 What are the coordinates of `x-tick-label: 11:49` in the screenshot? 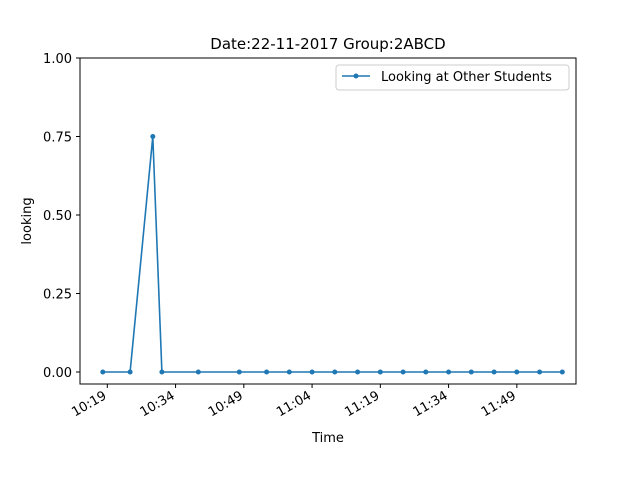 It's located at (499, 404).